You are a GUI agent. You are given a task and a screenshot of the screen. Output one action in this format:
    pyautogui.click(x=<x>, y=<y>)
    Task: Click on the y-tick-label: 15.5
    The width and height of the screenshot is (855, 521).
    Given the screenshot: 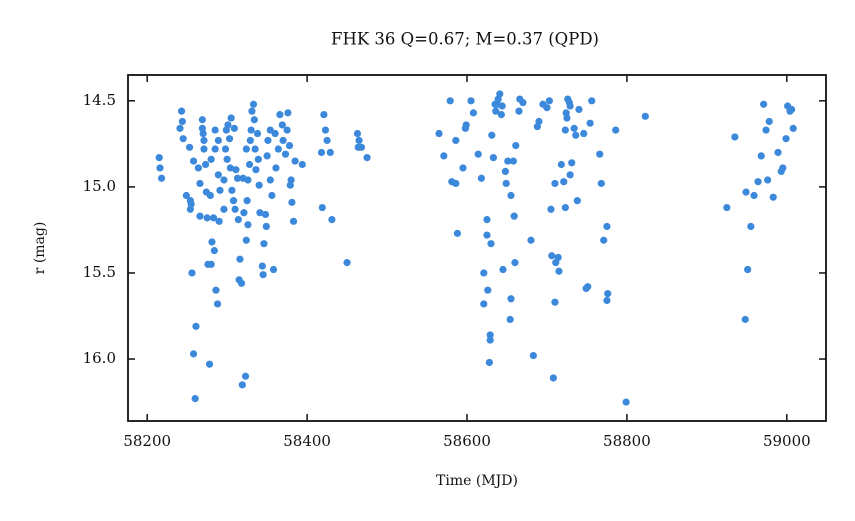 What is the action you would take?
    pyautogui.click(x=99, y=272)
    